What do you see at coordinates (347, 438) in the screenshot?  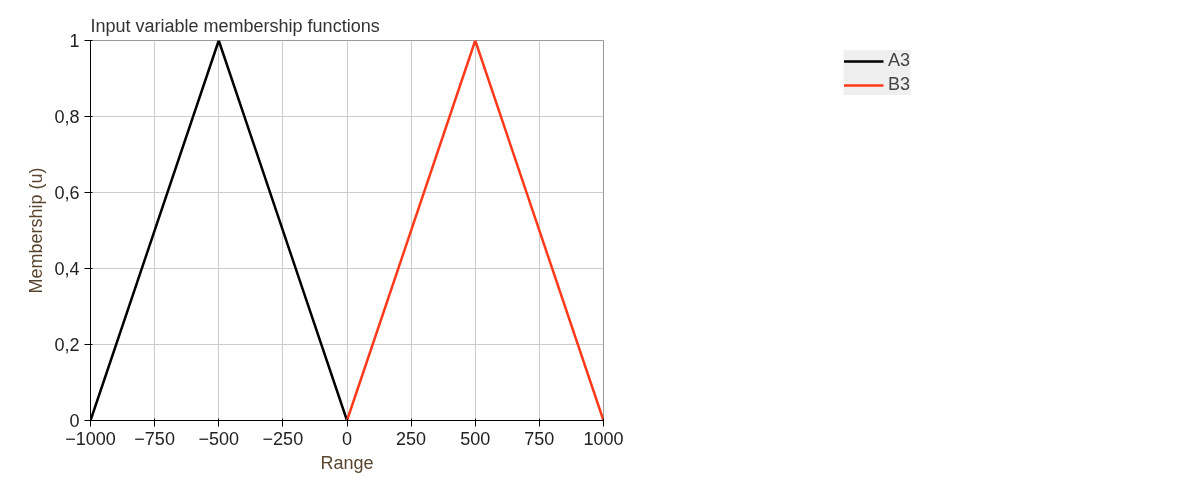 I see `x-tick-label: 0` at bounding box center [347, 438].